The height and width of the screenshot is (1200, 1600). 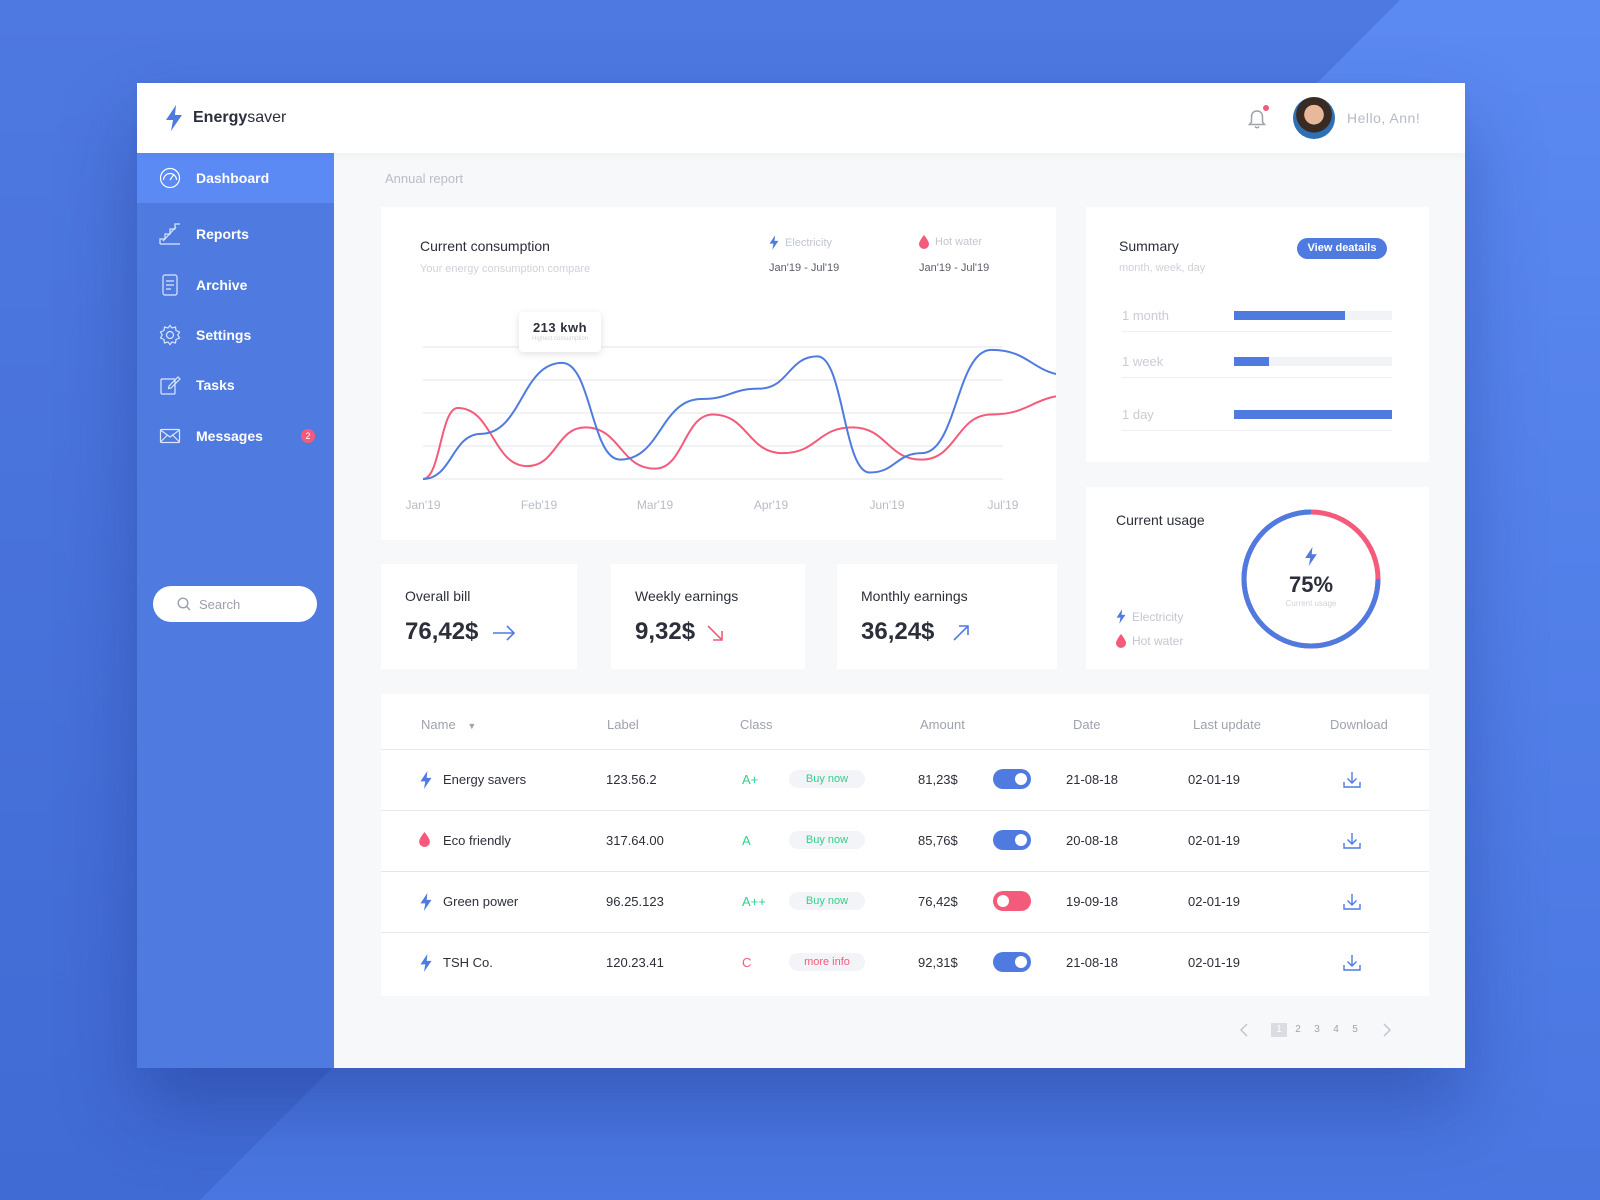 I want to click on messages-count-badge: 2, so click(x=308, y=436).